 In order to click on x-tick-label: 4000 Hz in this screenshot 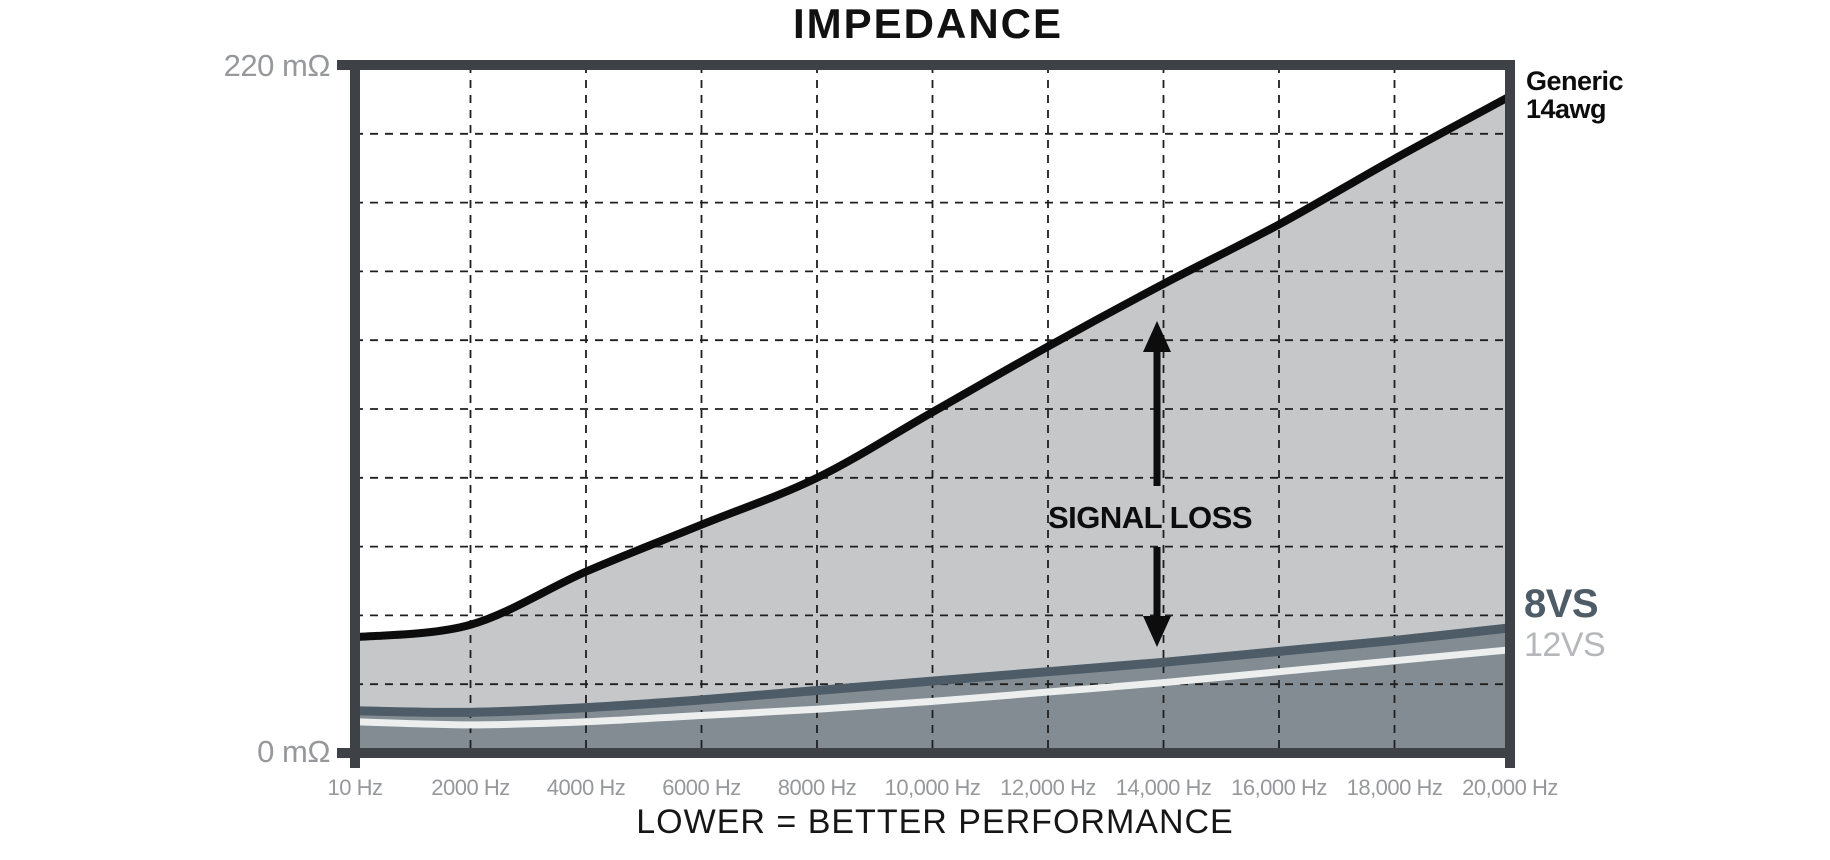, I will do `click(586, 787)`.